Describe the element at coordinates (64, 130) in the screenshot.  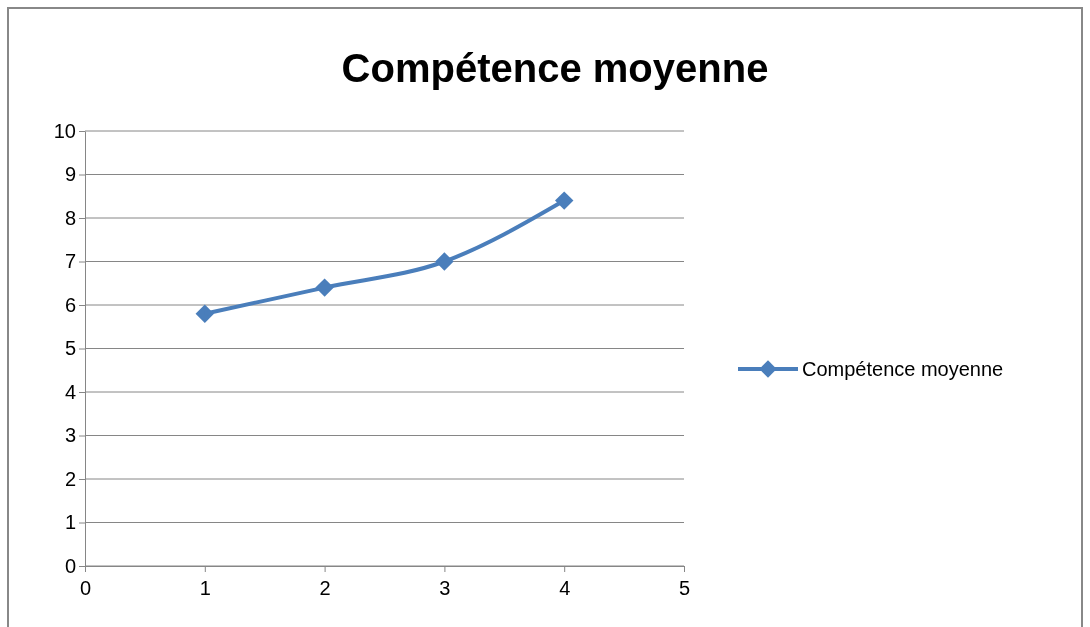
I see `y-tick-label: 10` at that location.